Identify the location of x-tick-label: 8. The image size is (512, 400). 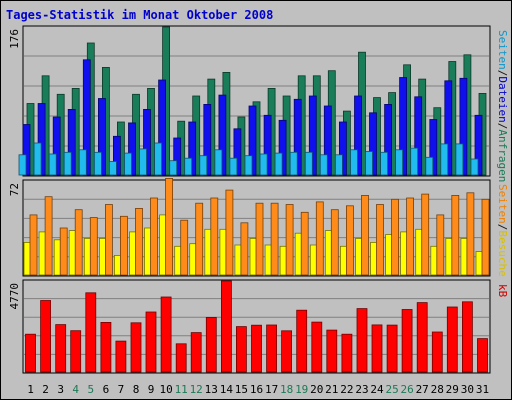
(136, 389).